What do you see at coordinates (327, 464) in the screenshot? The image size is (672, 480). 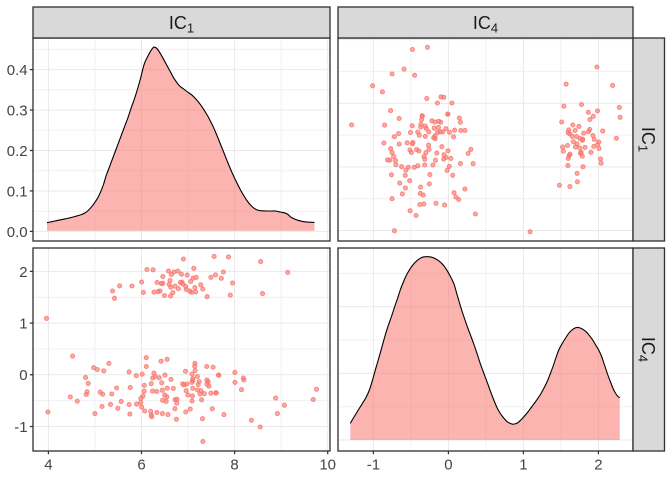 I see `svg-text: 10` at bounding box center [327, 464].